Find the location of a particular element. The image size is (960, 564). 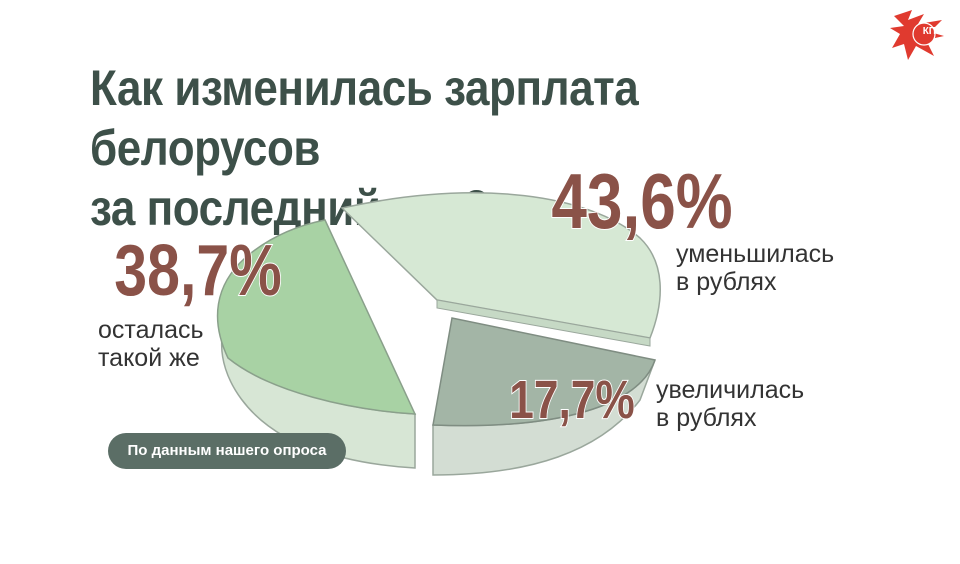

slice-value-decreased: 43,6% is located at coordinates (641, 201).